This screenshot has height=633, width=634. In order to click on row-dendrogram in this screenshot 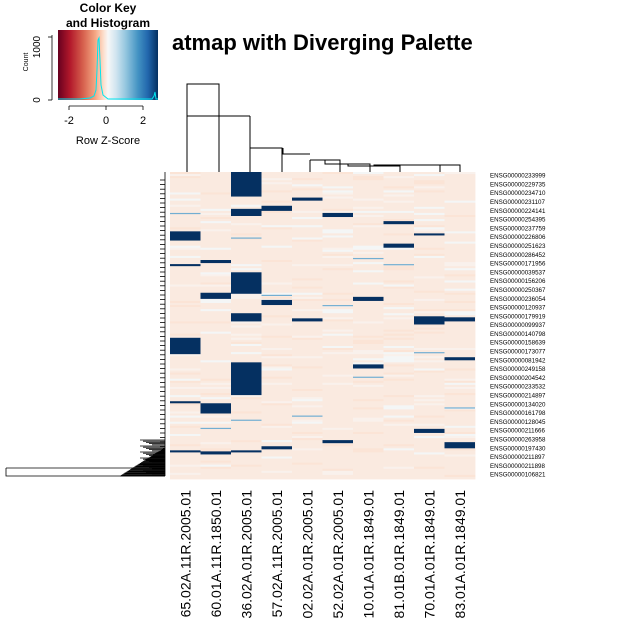, I will do `click(85, 324)`.